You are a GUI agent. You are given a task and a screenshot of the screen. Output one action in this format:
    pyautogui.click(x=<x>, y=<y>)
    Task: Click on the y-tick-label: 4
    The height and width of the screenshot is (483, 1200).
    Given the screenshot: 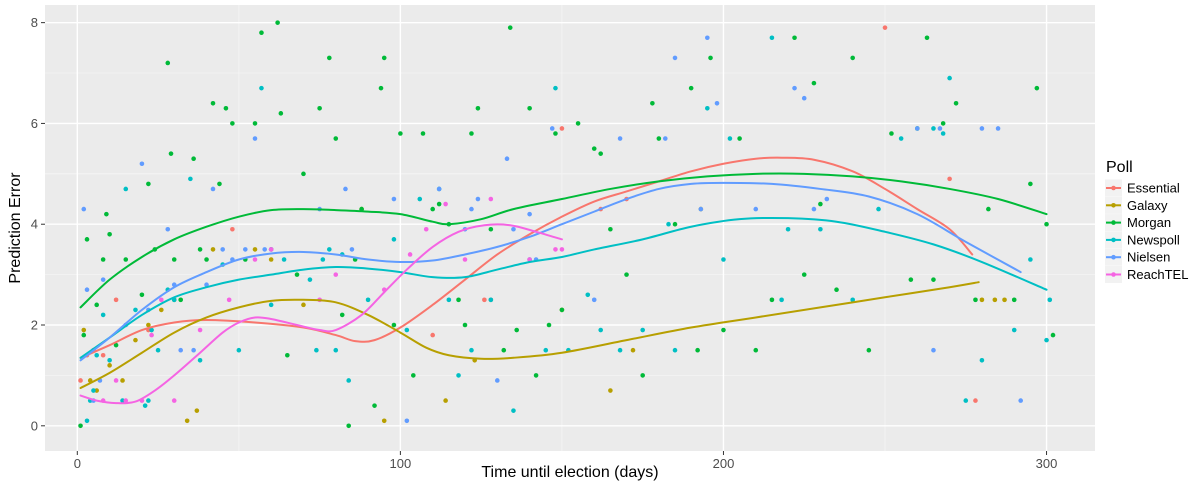 What is the action you would take?
    pyautogui.click(x=34, y=224)
    